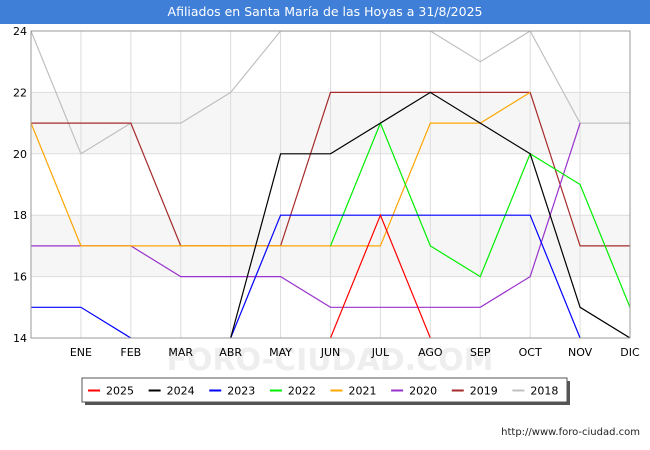 The image size is (650, 450). What do you see at coordinates (630, 352) in the screenshot?
I see `x-tick-label: DIC` at bounding box center [630, 352].